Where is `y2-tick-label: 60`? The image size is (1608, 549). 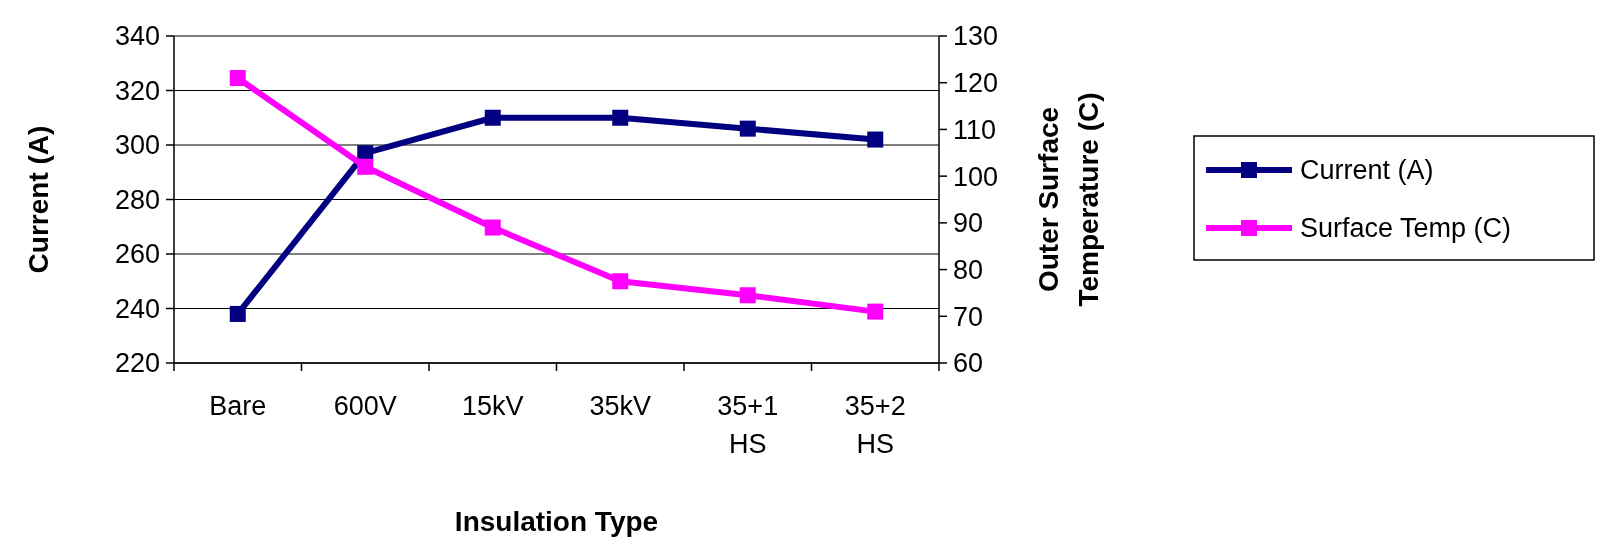
y2-tick-label: 60 is located at coordinates (968, 363).